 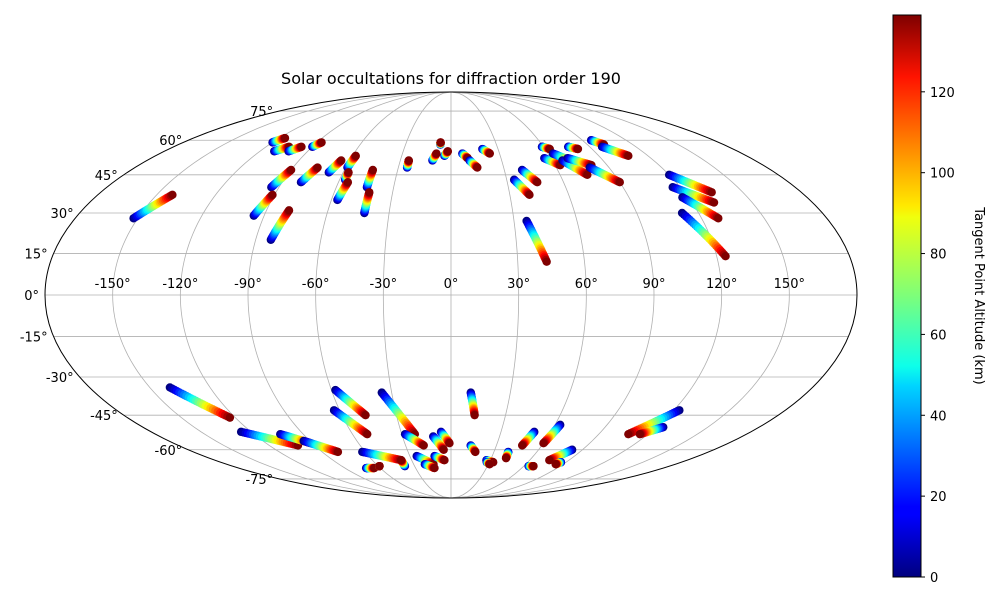 I want to click on x-tick-label: 90°, so click(x=653, y=284).